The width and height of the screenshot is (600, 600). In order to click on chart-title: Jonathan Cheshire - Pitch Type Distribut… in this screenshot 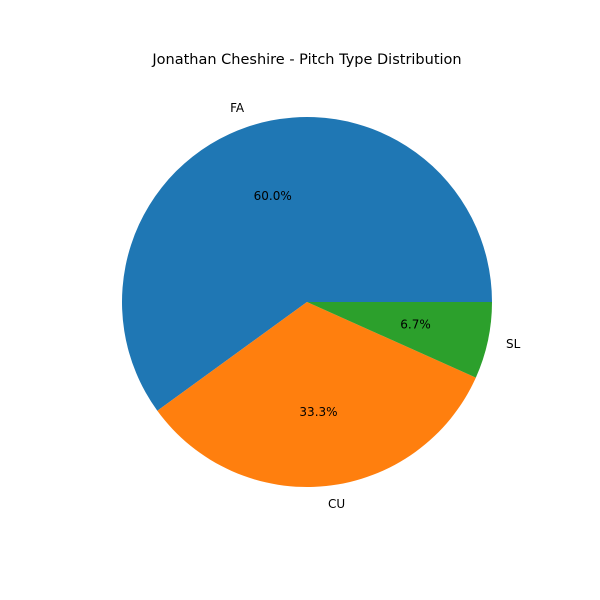, I will do `click(306, 60)`.